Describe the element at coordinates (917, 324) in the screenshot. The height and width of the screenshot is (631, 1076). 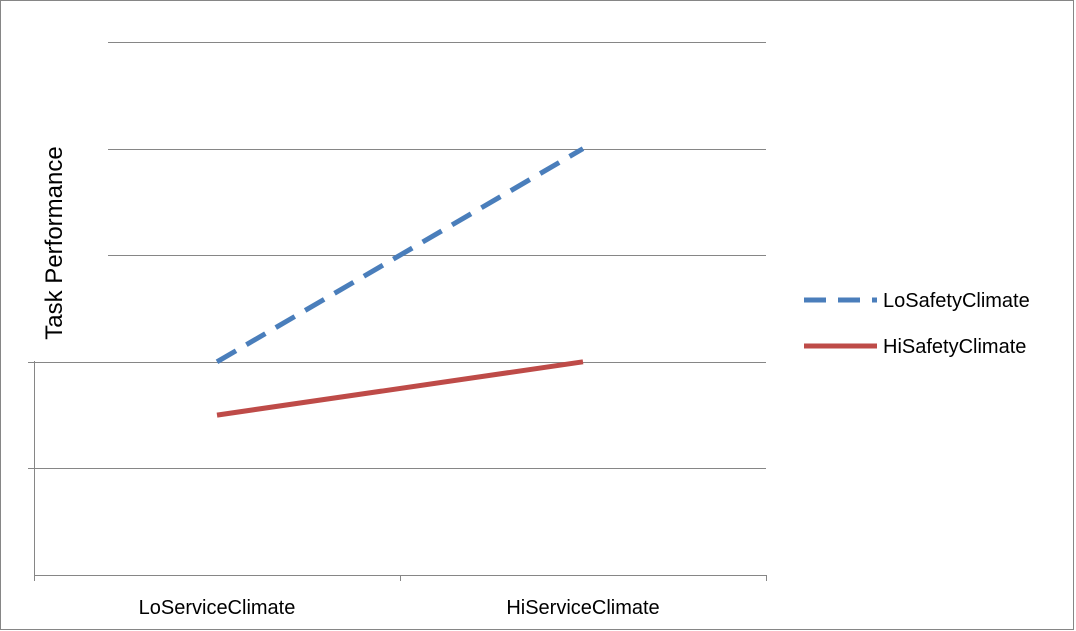
I see `legend: LoSafetyClimate HiSafetyClimate` at that location.